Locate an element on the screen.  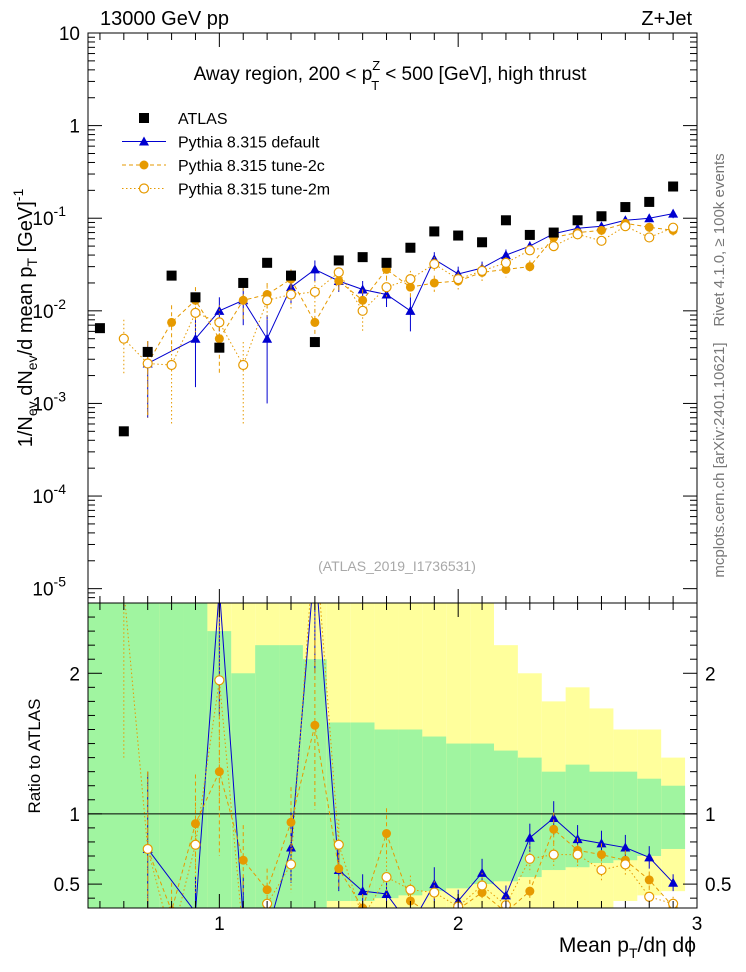
ratio-y-tick-label-right: 1 is located at coordinates (710, 815).